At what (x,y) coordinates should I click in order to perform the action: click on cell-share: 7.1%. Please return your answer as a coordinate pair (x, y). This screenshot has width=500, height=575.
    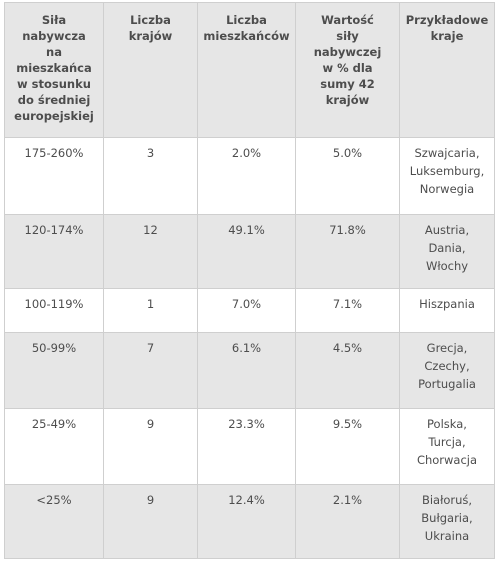
    Looking at the image, I should click on (348, 311).